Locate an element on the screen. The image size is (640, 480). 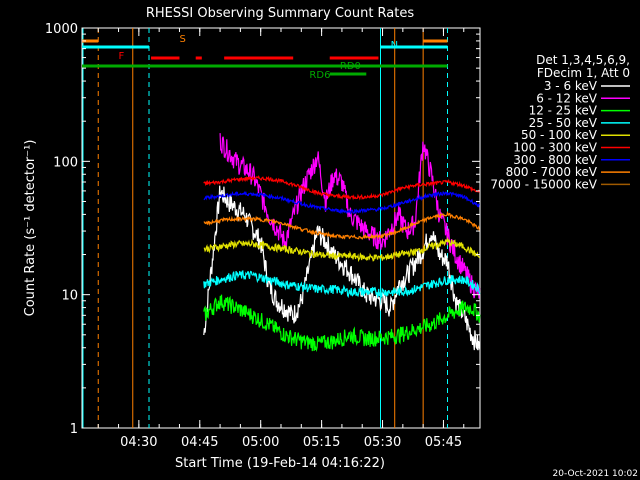
flag-label: RD6 is located at coordinates (319, 75).